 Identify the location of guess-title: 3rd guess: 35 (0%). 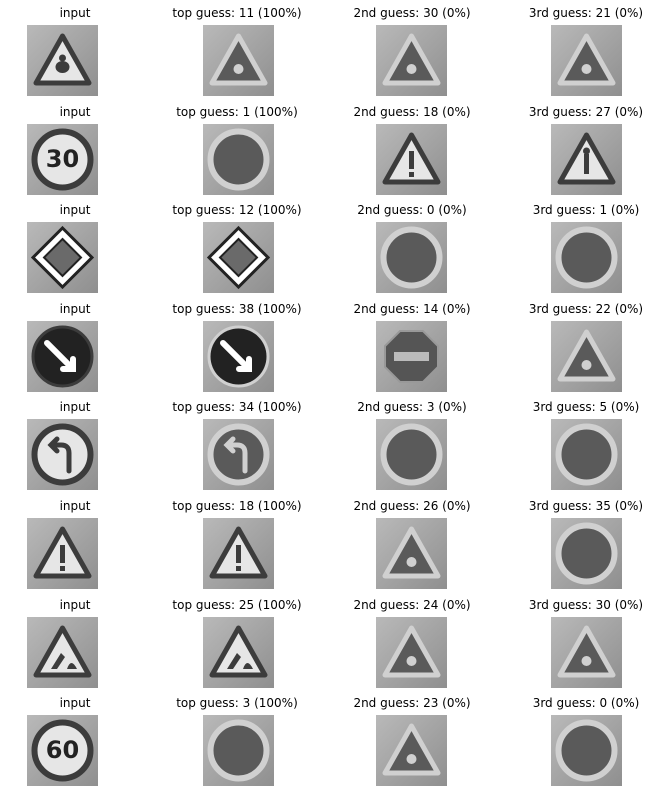
(586, 506).